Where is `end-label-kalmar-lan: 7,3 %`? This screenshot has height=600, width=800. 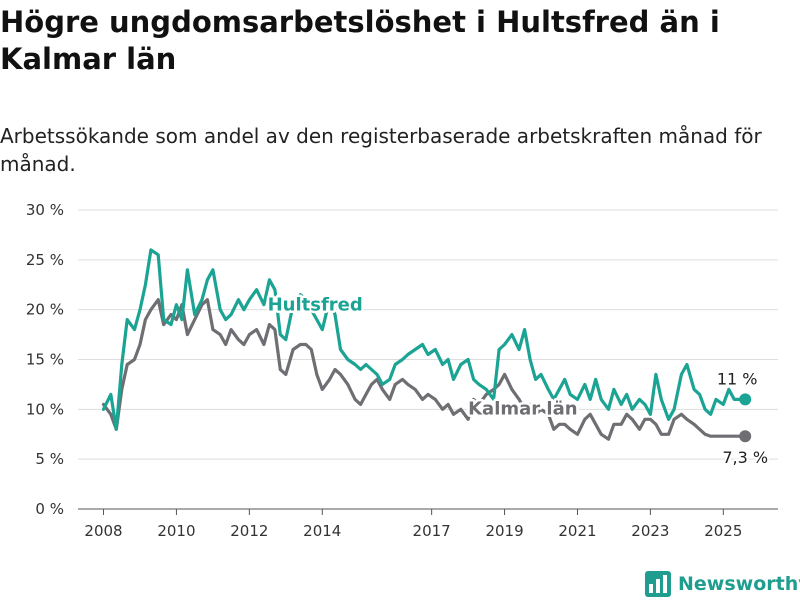 end-label-kalmar-lan: 7,3 % is located at coordinates (745, 457).